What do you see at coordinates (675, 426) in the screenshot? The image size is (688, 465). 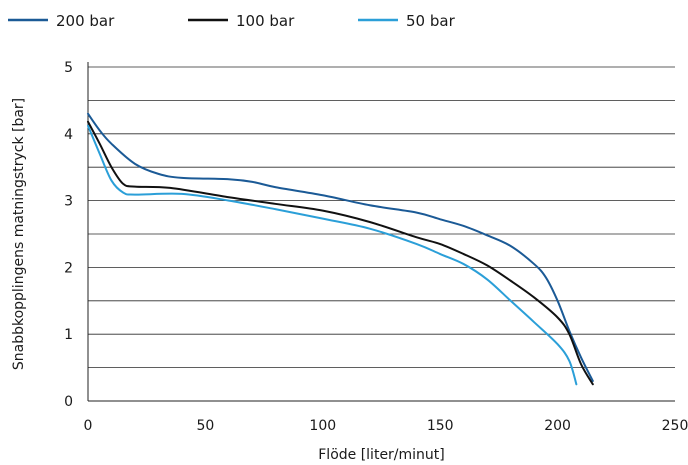 I see `x-tick-label: 250` at bounding box center [675, 426].